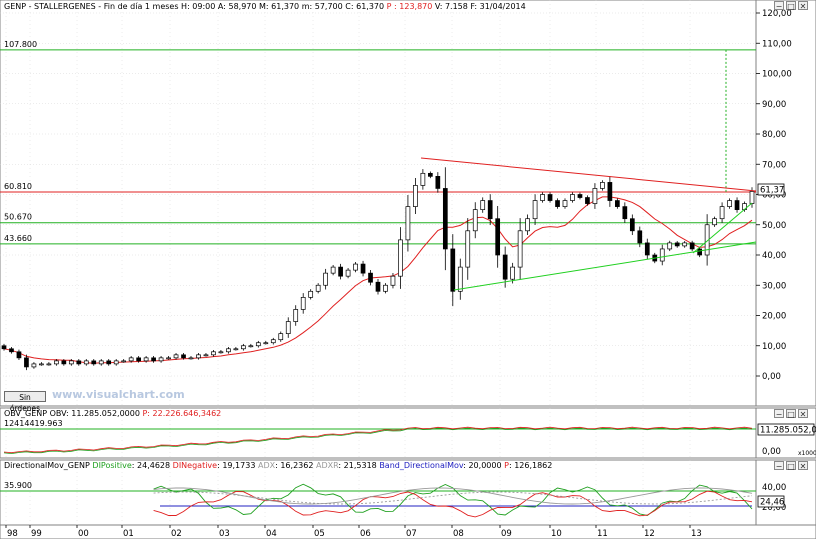 This screenshot has width=816, height=539. I want to click on dm-maximize-button: □, so click(791, 466).